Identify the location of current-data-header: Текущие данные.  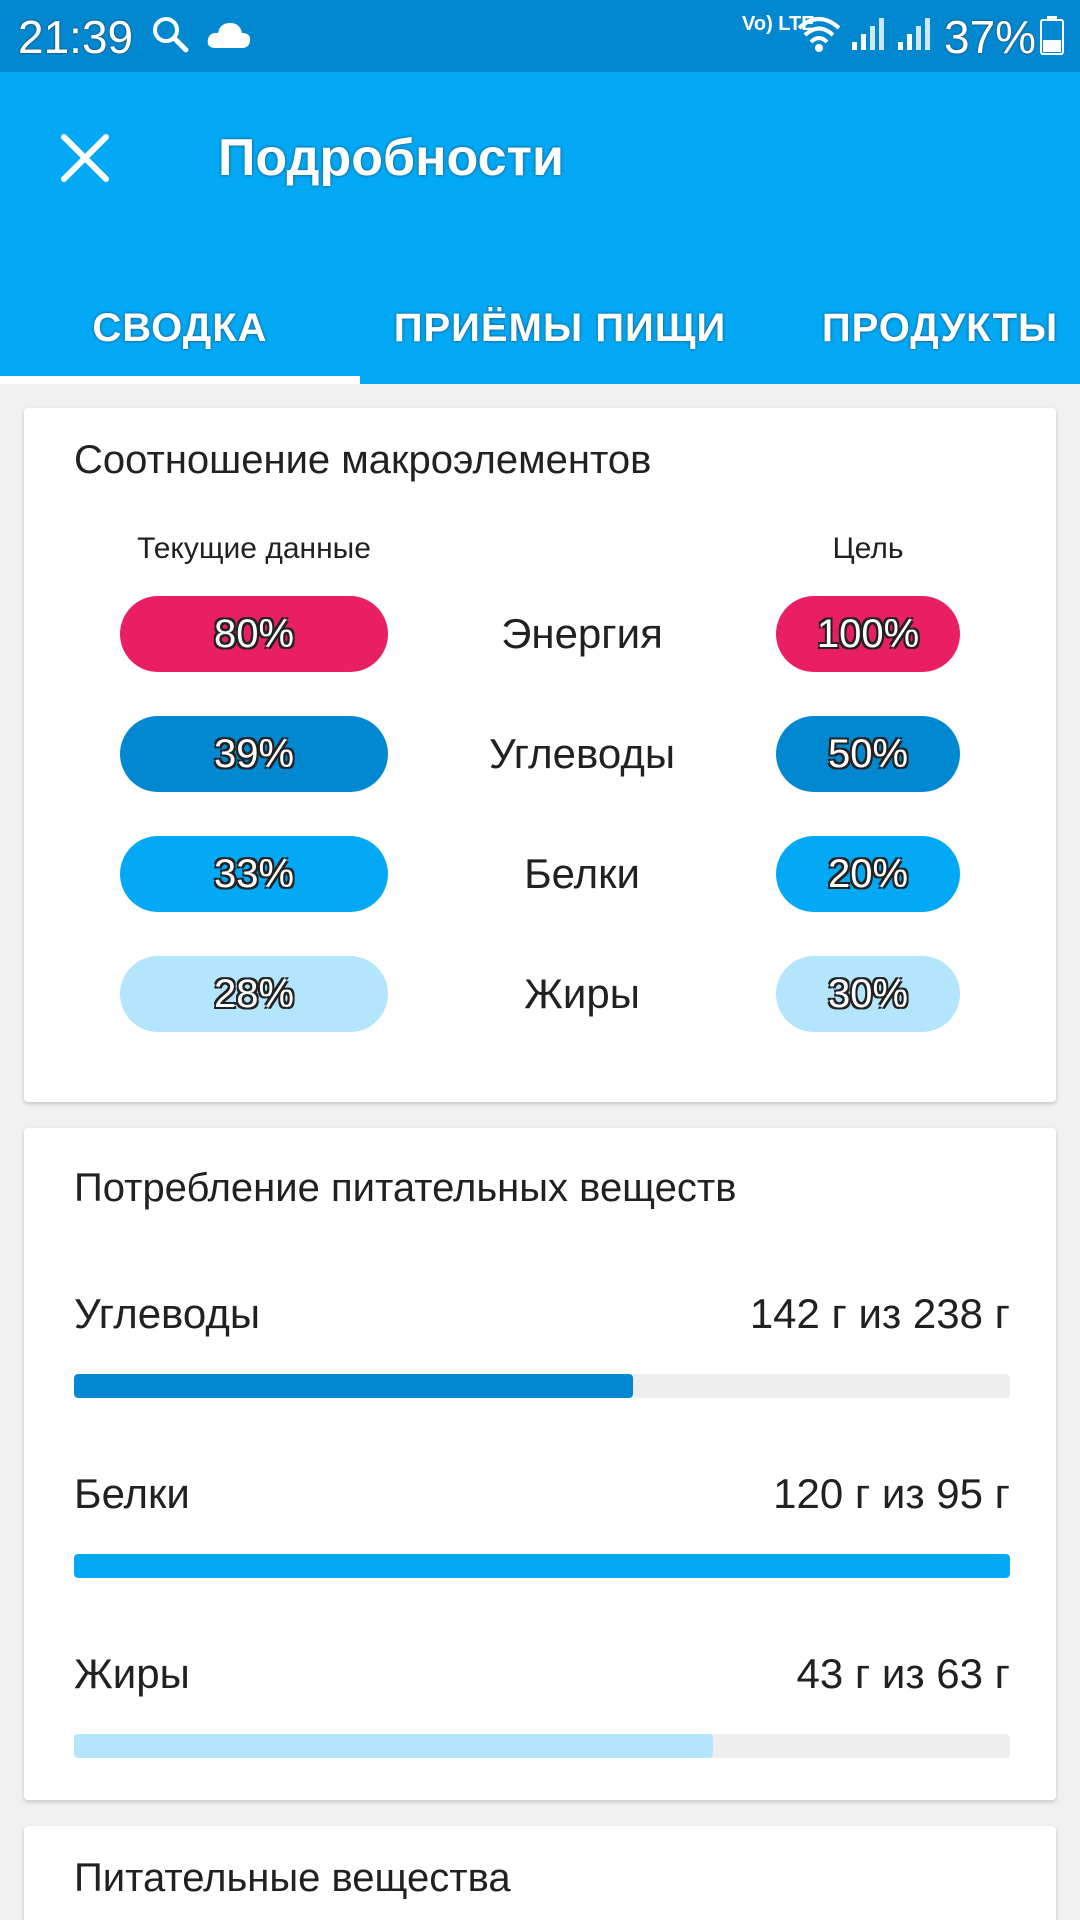
(254, 548).